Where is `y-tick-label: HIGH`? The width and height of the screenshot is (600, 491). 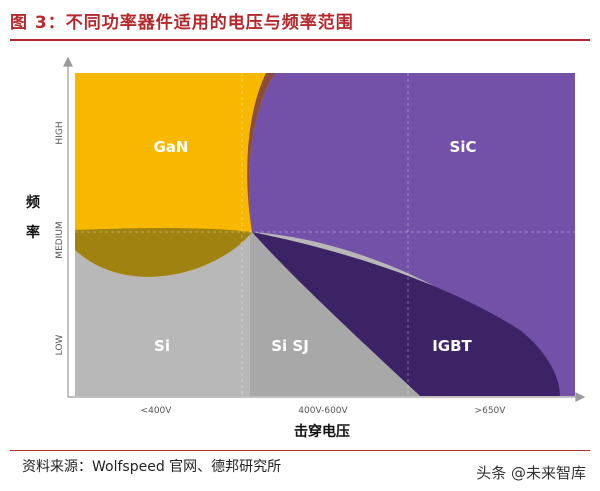
y-tick-label: HIGH is located at coordinates (60, 132).